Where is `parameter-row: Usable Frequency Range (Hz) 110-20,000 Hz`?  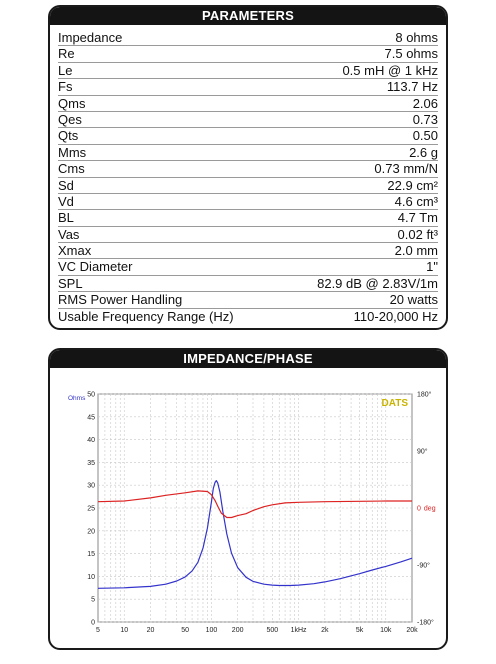 parameter-row: Usable Frequency Range (Hz) 110-20,000 Hz is located at coordinates (248, 317).